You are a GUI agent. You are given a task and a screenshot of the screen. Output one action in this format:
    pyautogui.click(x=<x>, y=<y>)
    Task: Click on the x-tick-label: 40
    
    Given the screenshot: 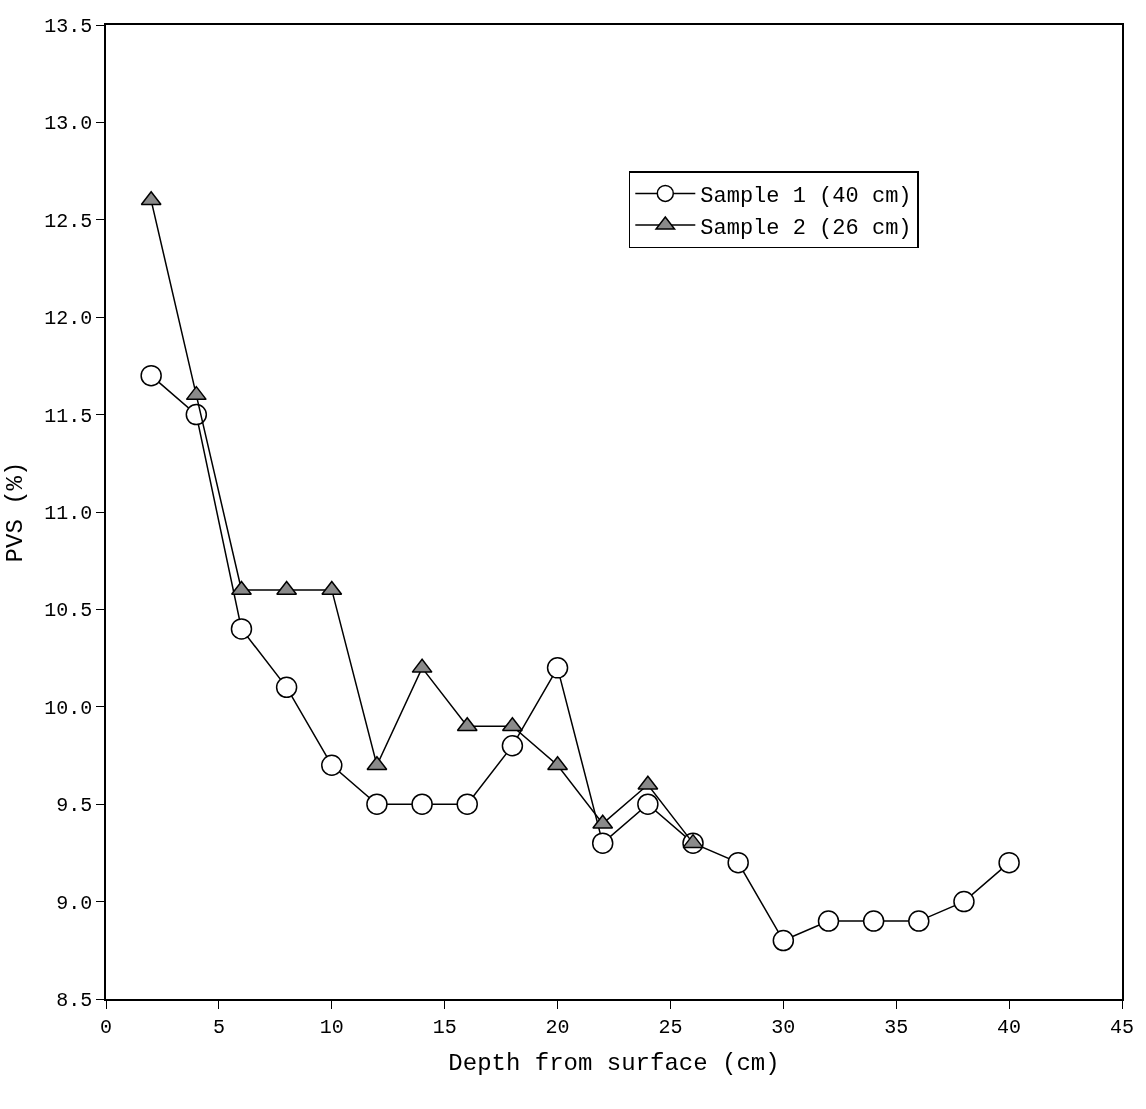 What is the action you would take?
    pyautogui.click(x=1009, y=1027)
    